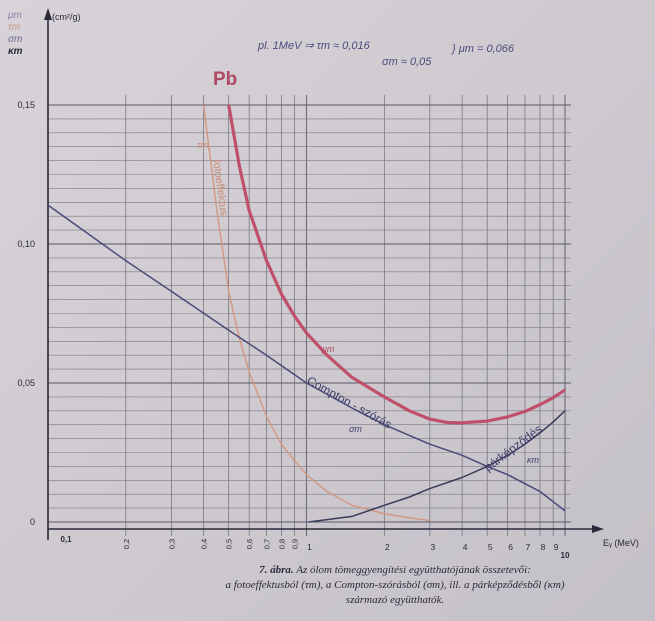 The image size is (655, 621). I want to click on x-tick-label: 1, so click(309, 547).